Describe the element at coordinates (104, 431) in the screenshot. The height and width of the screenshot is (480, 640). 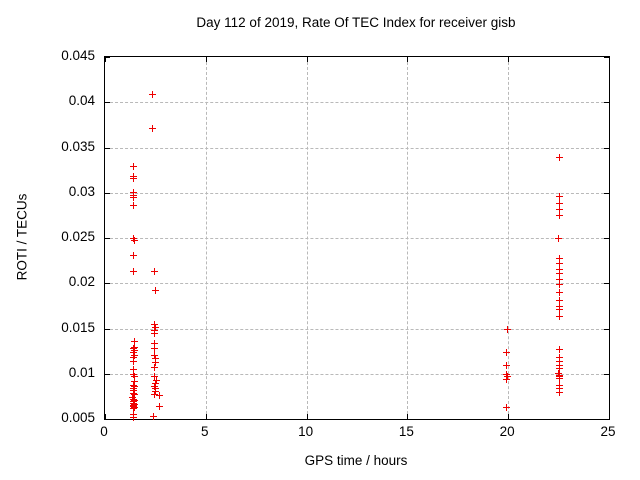
I see `x-tick-label: 0` at that location.